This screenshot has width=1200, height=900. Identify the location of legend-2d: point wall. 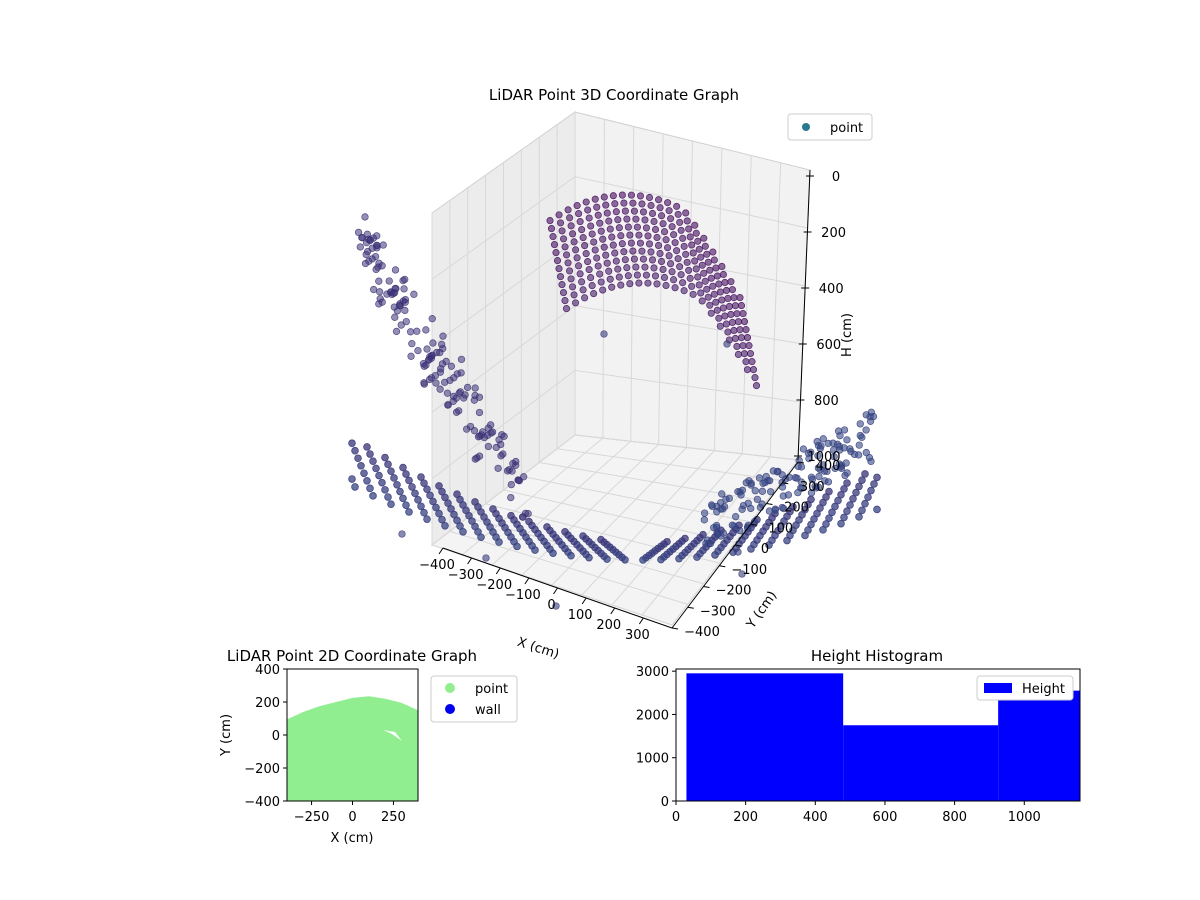
(474, 699).